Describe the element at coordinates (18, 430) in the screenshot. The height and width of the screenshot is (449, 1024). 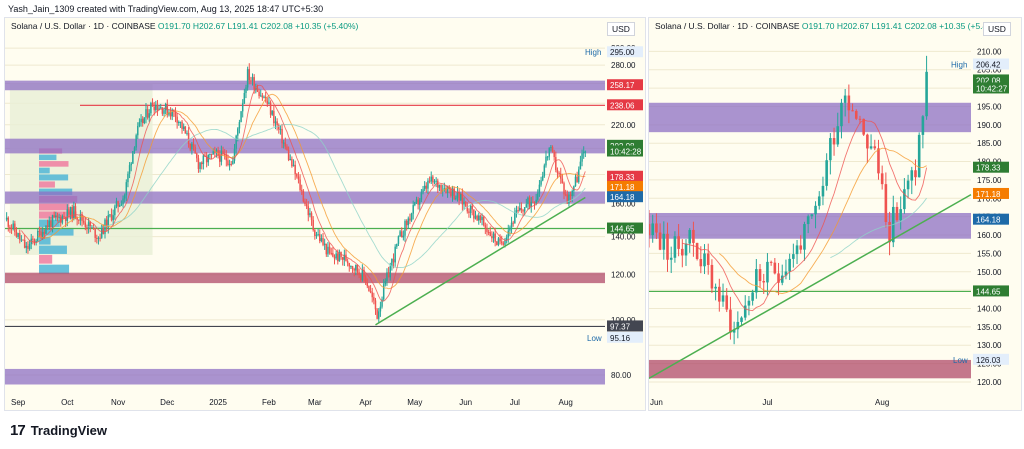
I see `tradingview-logo-icon: 17` at that location.